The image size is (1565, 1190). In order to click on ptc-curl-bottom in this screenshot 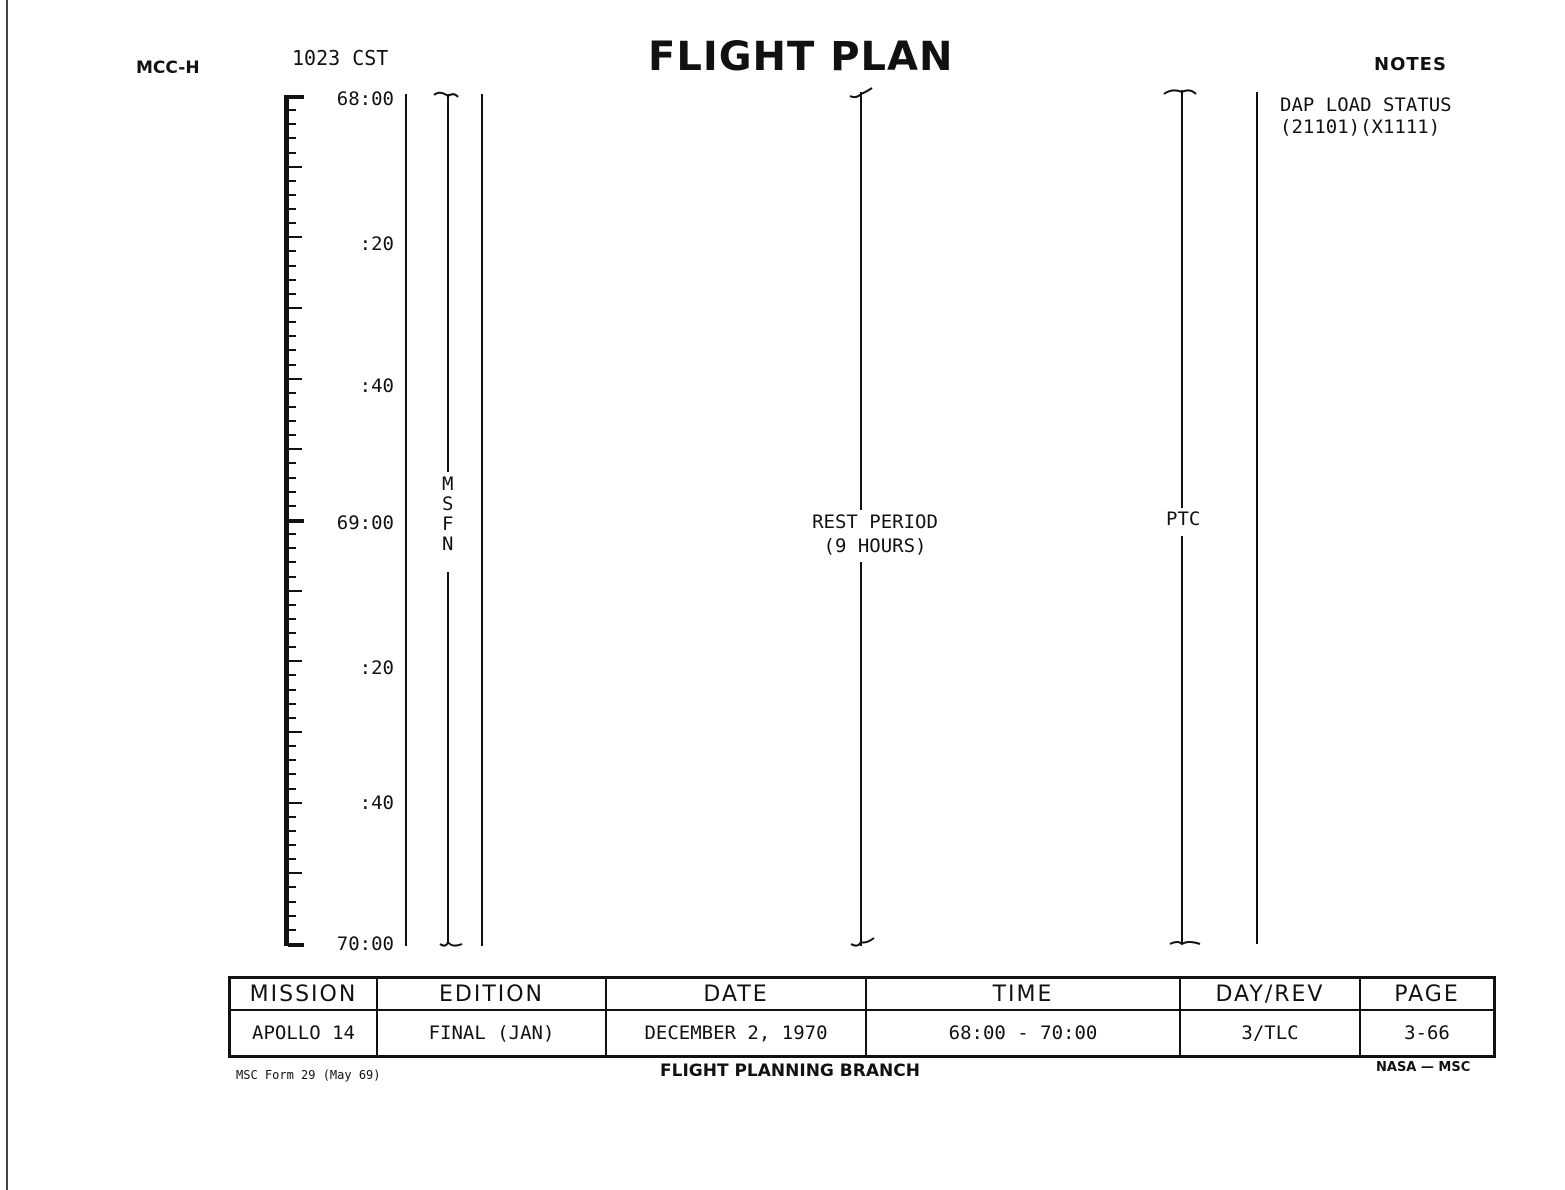, I will do `click(1185, 943)`.